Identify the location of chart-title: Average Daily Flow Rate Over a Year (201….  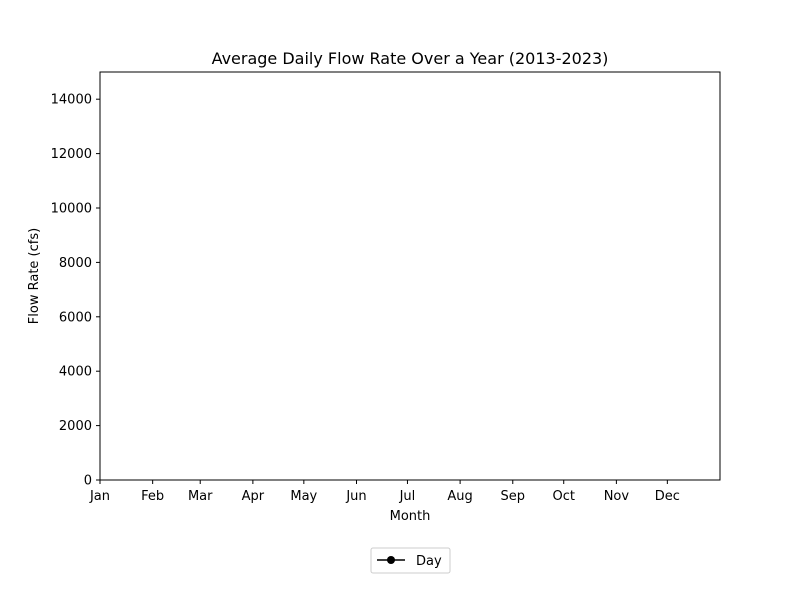
(410, 58).